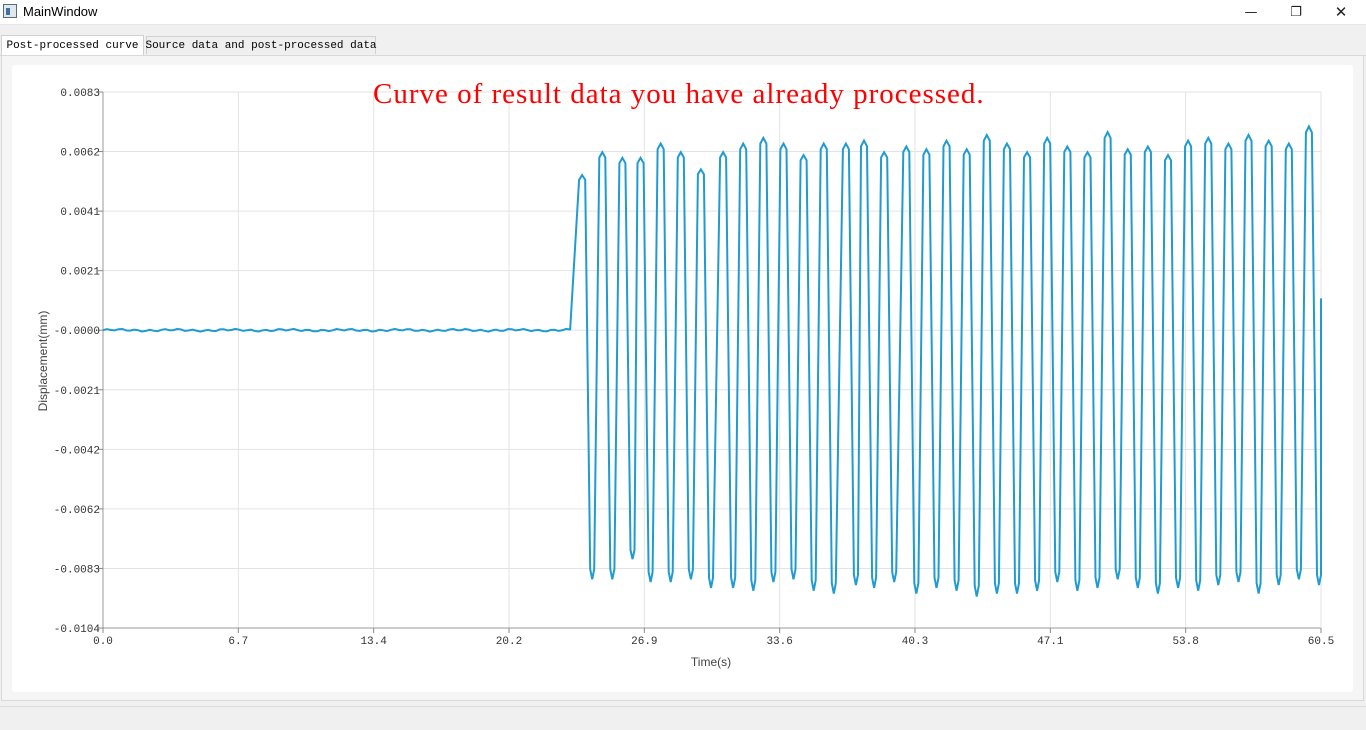 This screenshot has height=730, width=1366. What do you see at coordinates (1050, 642) in the screenshot?
I see `x-tick-label: 47.1` at bounding box center [1050, 642].